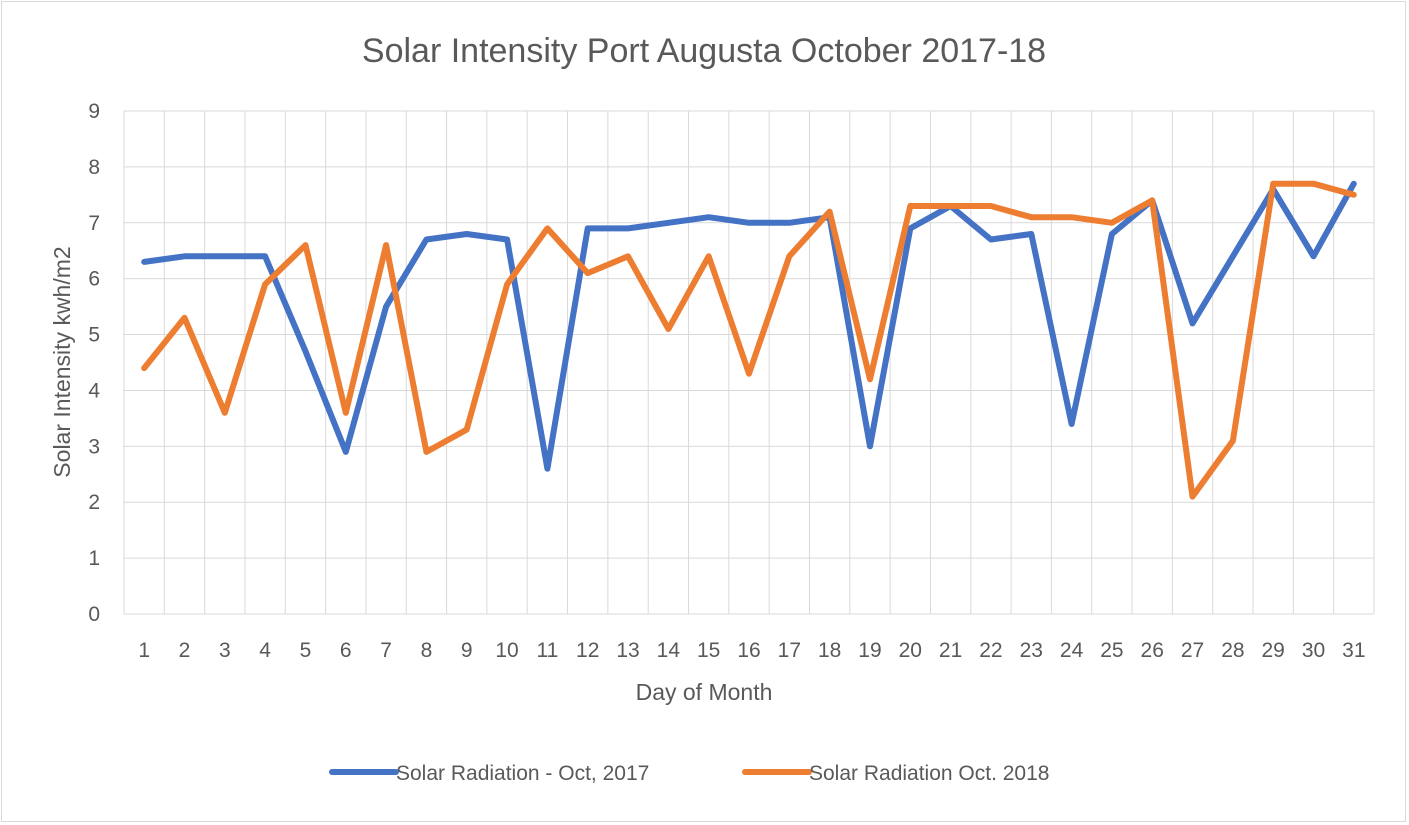  I want to click on x-tick-label: 2, so click(185, 650).